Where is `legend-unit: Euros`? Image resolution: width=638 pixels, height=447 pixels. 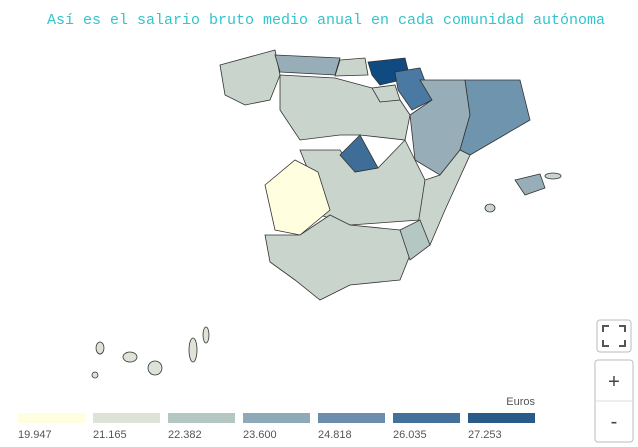
legend-unit: Euros is located at coordinates (520, 402).